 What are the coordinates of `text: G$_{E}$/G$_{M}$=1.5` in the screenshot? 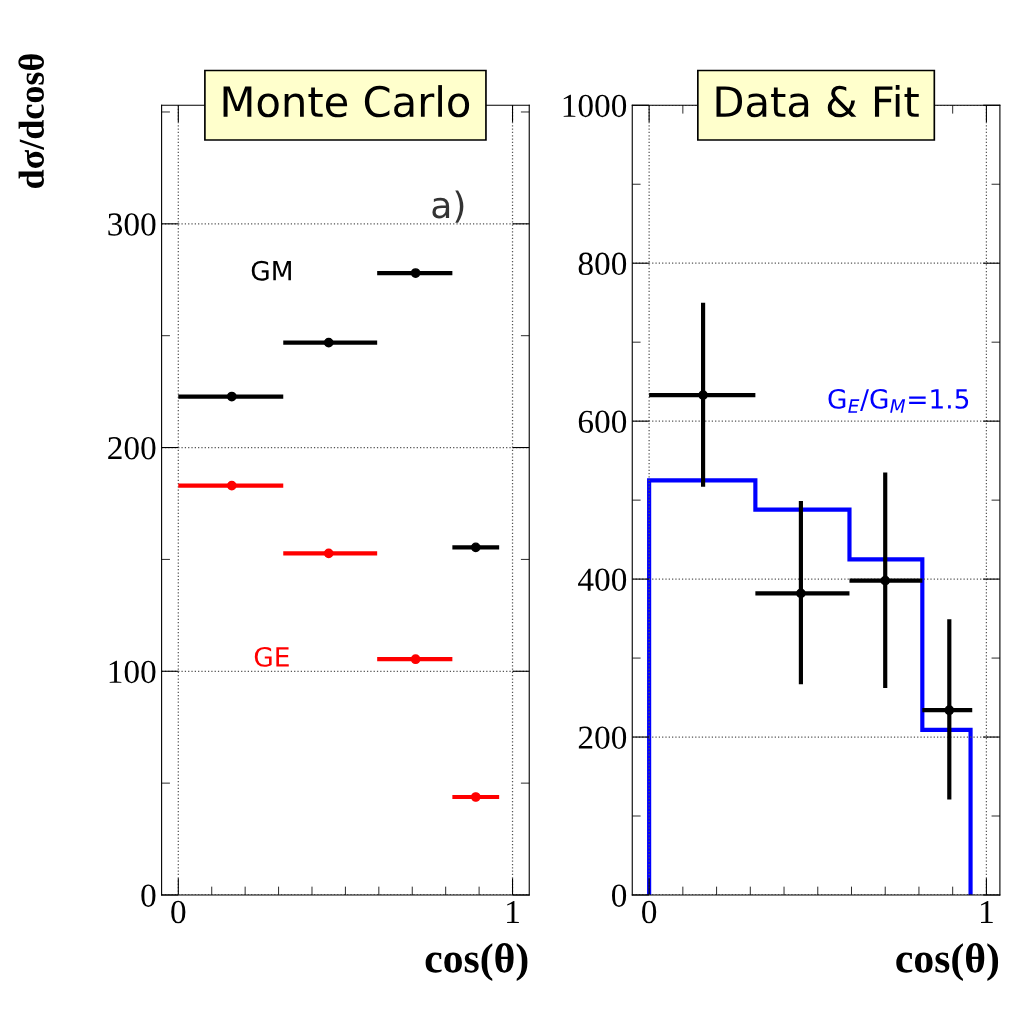 It's located at (898, 400).